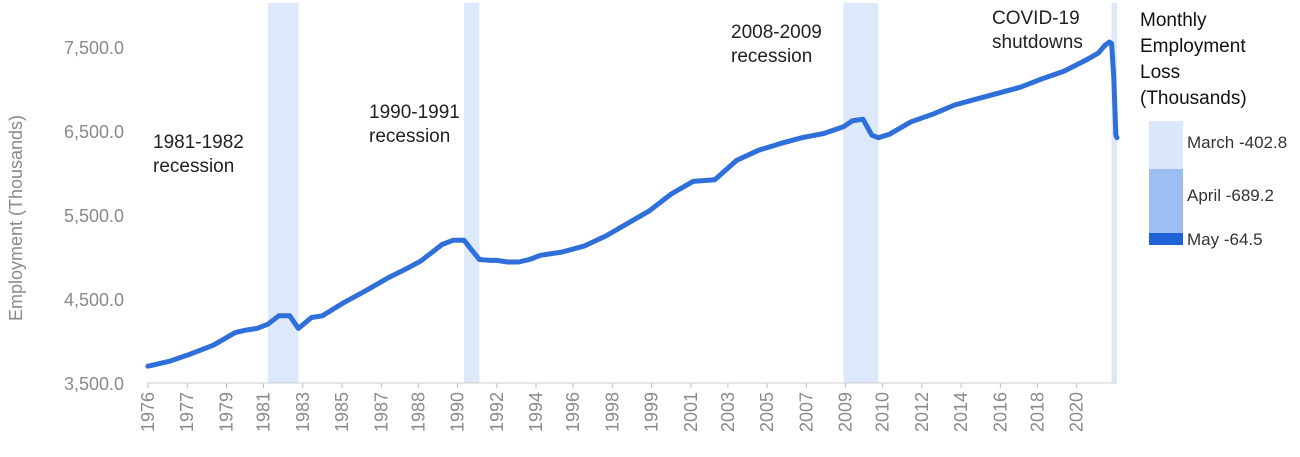 The image size is (1300, 457). What do you see at coordinates (1237, 142) in the screenshot?
I see `legend-label-1: March -402.8` at bounding box center [1237, 142].